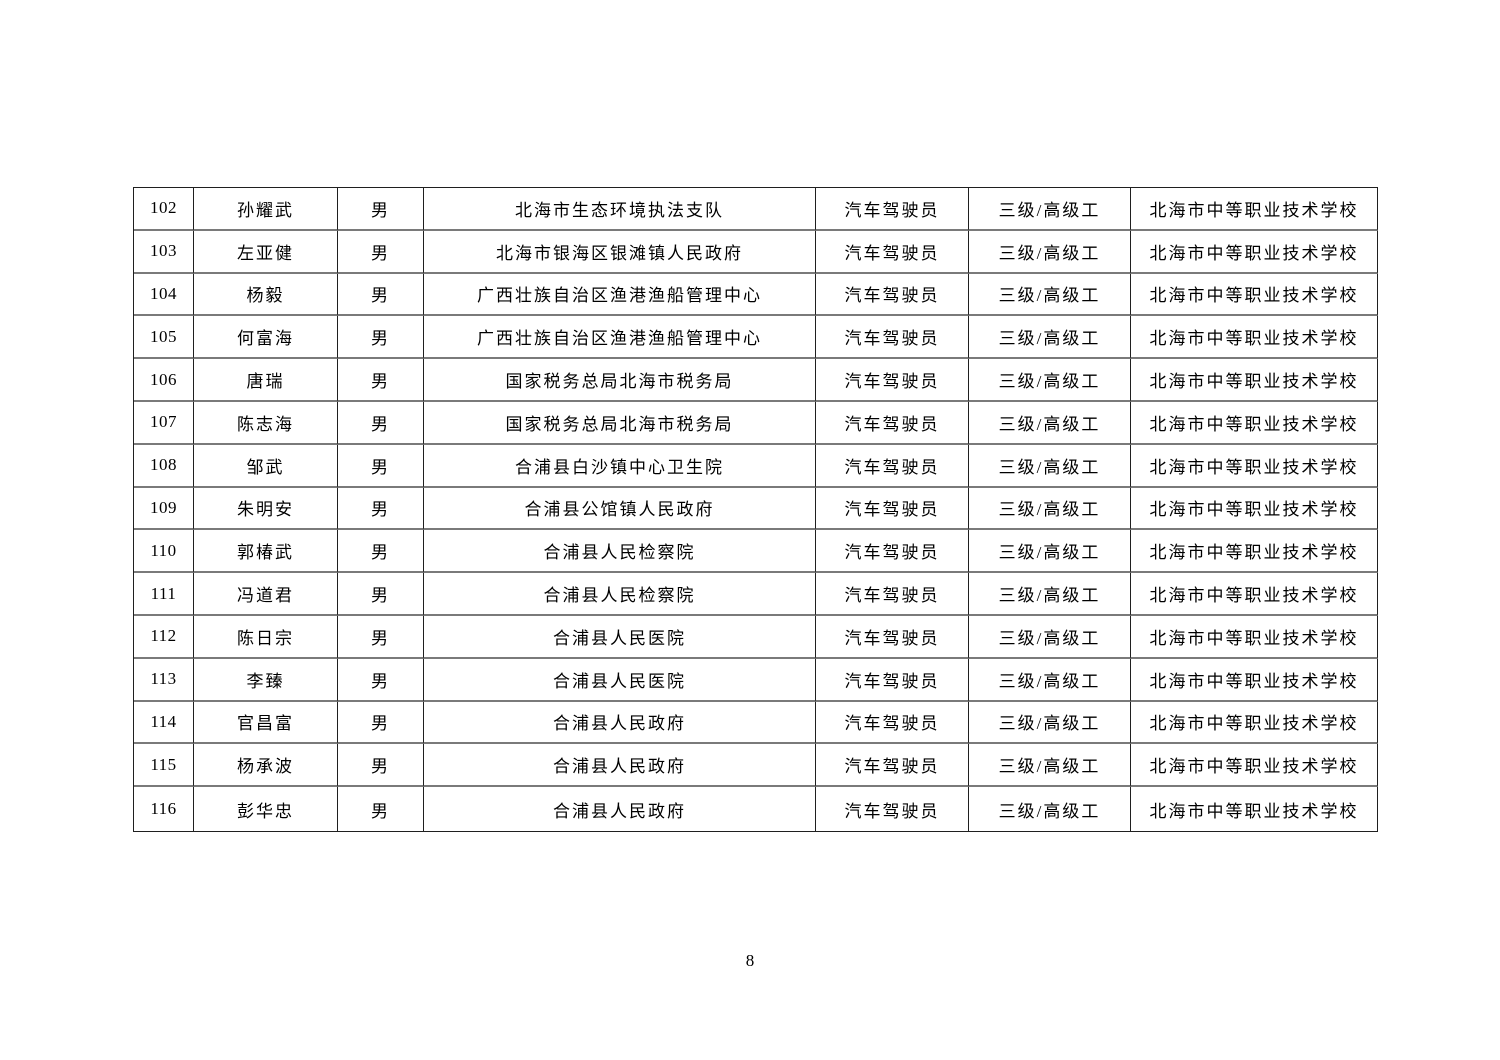 The width and height of the screenshot is (1500, 1060). Describe the element at coordinates (620, 252) in the screenshot. I see `cell-organization: 北海市银海区银滩镇人民政府` at that location.